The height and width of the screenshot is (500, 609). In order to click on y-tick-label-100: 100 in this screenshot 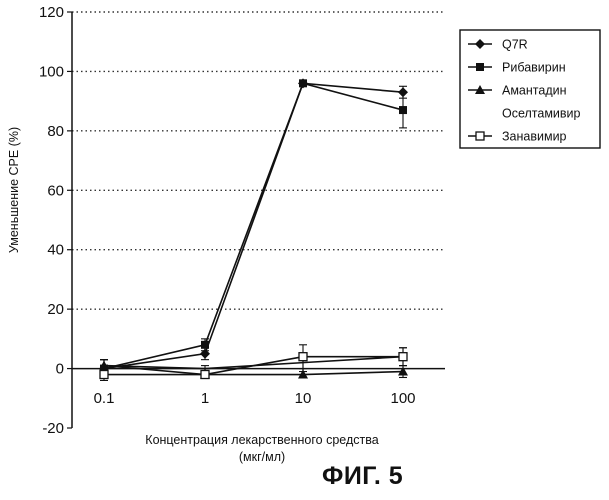, I will do `click(51, 71)`.